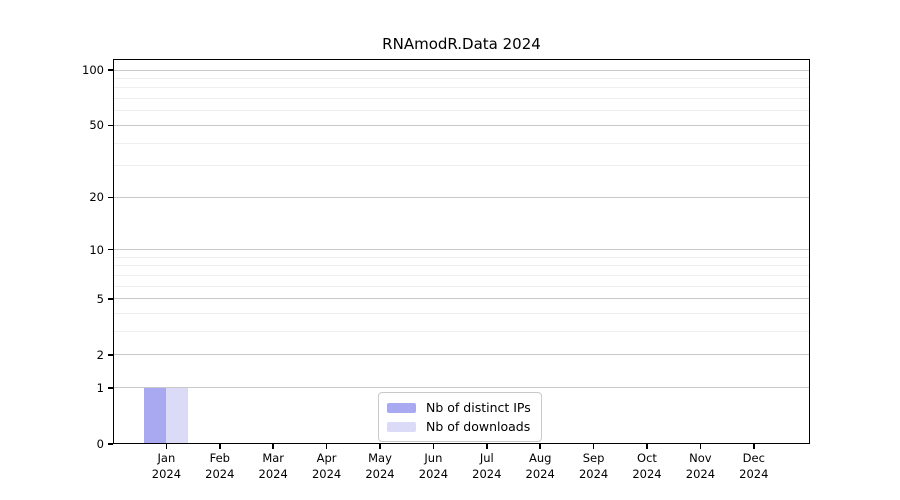 Image resolution: width=900 pixels, height=500 pixels. I want to click on x-tick-label-jan: Jan 2024, so click(166, 466).